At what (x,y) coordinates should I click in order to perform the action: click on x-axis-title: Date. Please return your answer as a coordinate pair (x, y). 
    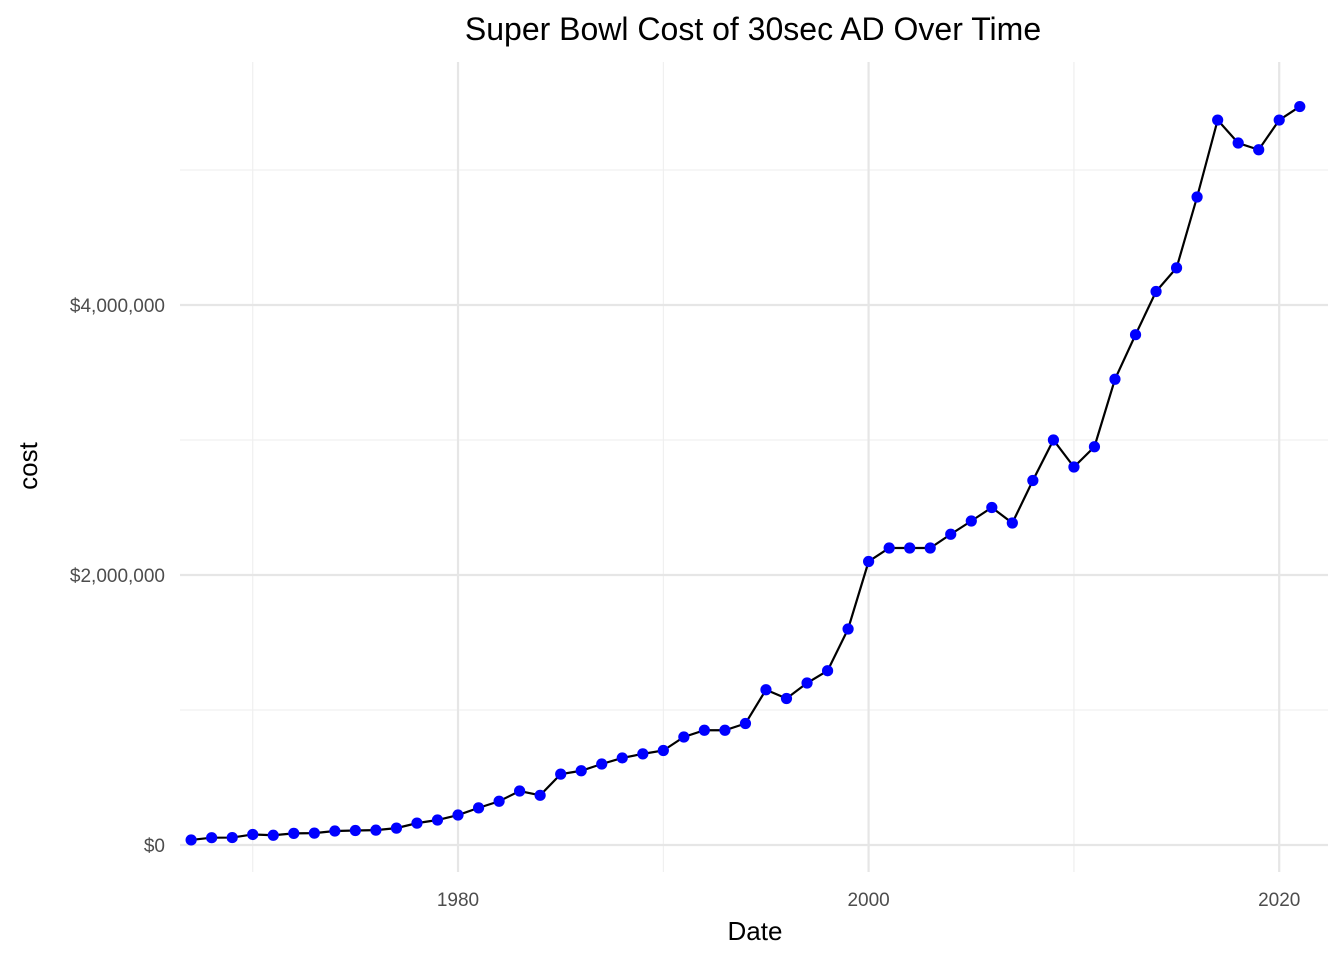
    Looking at the image, I should click on (755, 931).